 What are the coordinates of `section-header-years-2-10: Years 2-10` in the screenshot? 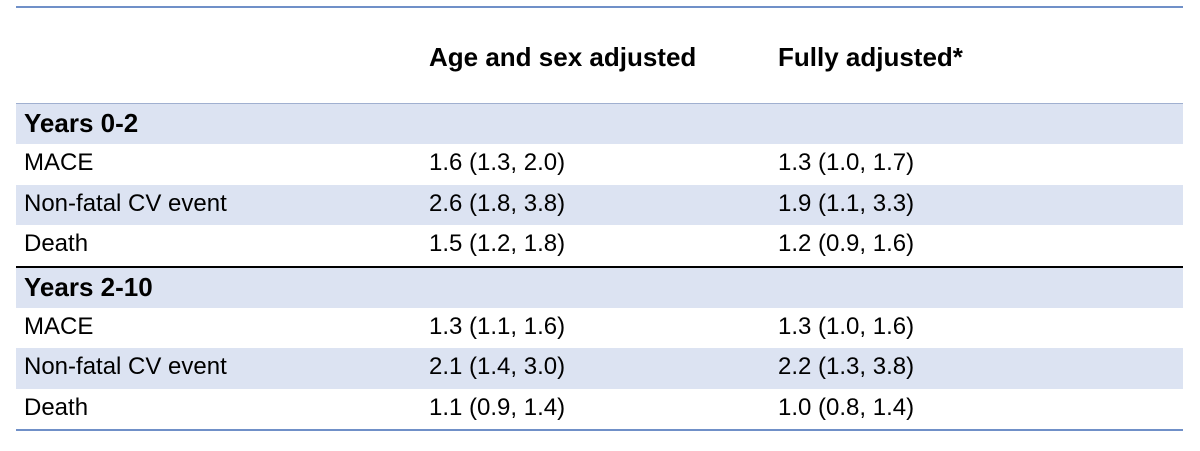 It's located at (599, 286).